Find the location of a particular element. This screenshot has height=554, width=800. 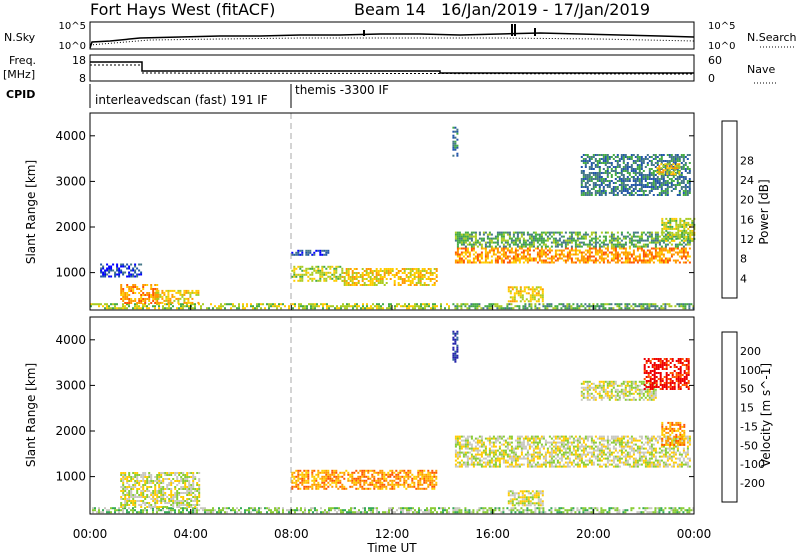

nsearch-trace is located at coordinates (392, 41).